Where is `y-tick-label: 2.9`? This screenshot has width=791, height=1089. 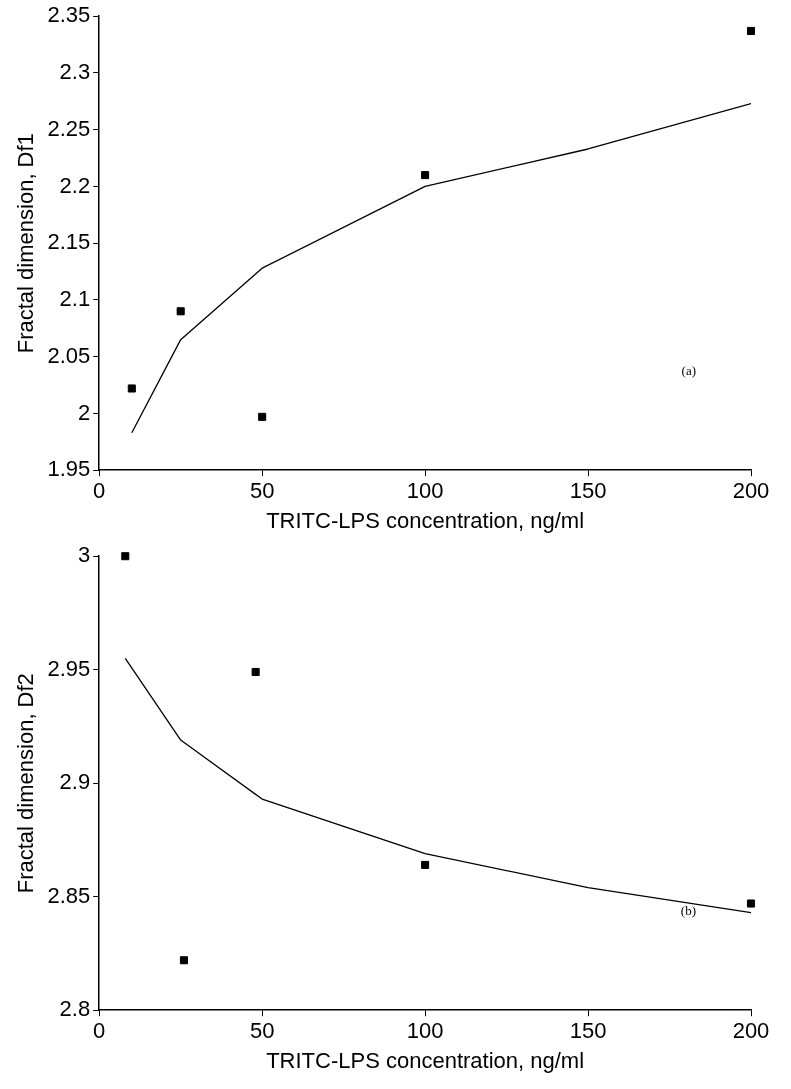
y-tick-label: 2.9 is located at coordinates (75, 782).